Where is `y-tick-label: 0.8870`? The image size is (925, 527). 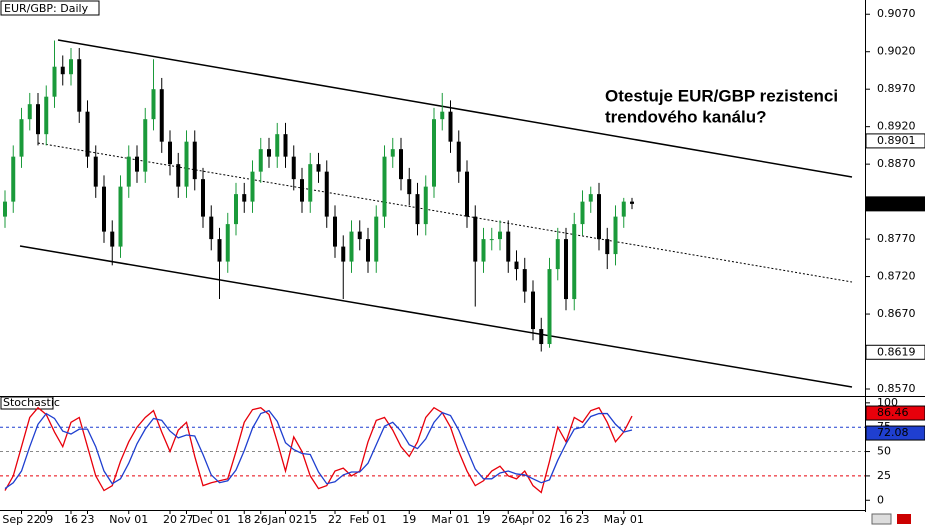
y-tick-label: 0.8870 is located at coordinates (896, 163).